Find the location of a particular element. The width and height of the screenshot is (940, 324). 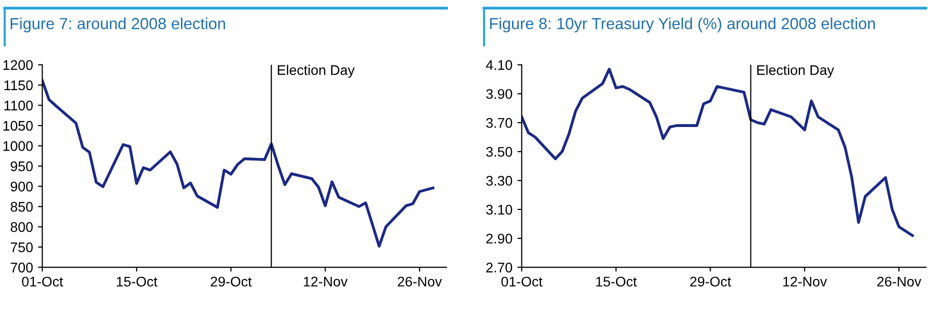

y-tick-label: 3.90 is located at coordinates (499, 94).